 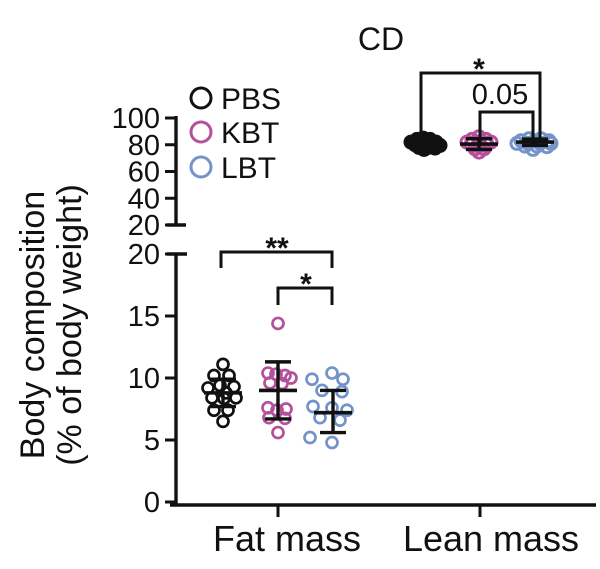 What do you see at coordinates (70, 325) in the screenshot?
I see `y-axis-label-line2: (% of body weight)` at bounding box center [70, 325].